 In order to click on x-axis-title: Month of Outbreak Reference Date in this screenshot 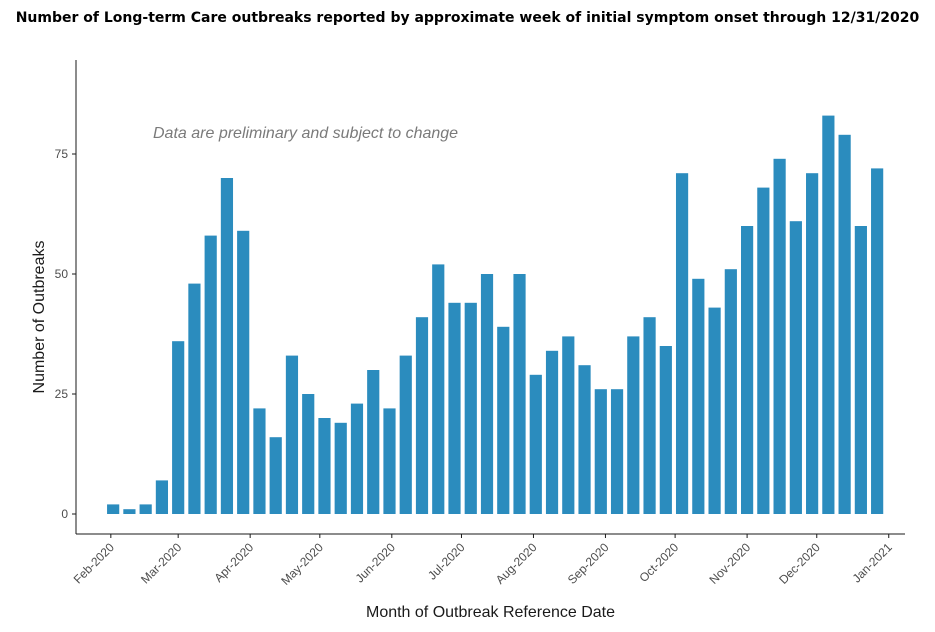, I will do `click(490, 612)`.